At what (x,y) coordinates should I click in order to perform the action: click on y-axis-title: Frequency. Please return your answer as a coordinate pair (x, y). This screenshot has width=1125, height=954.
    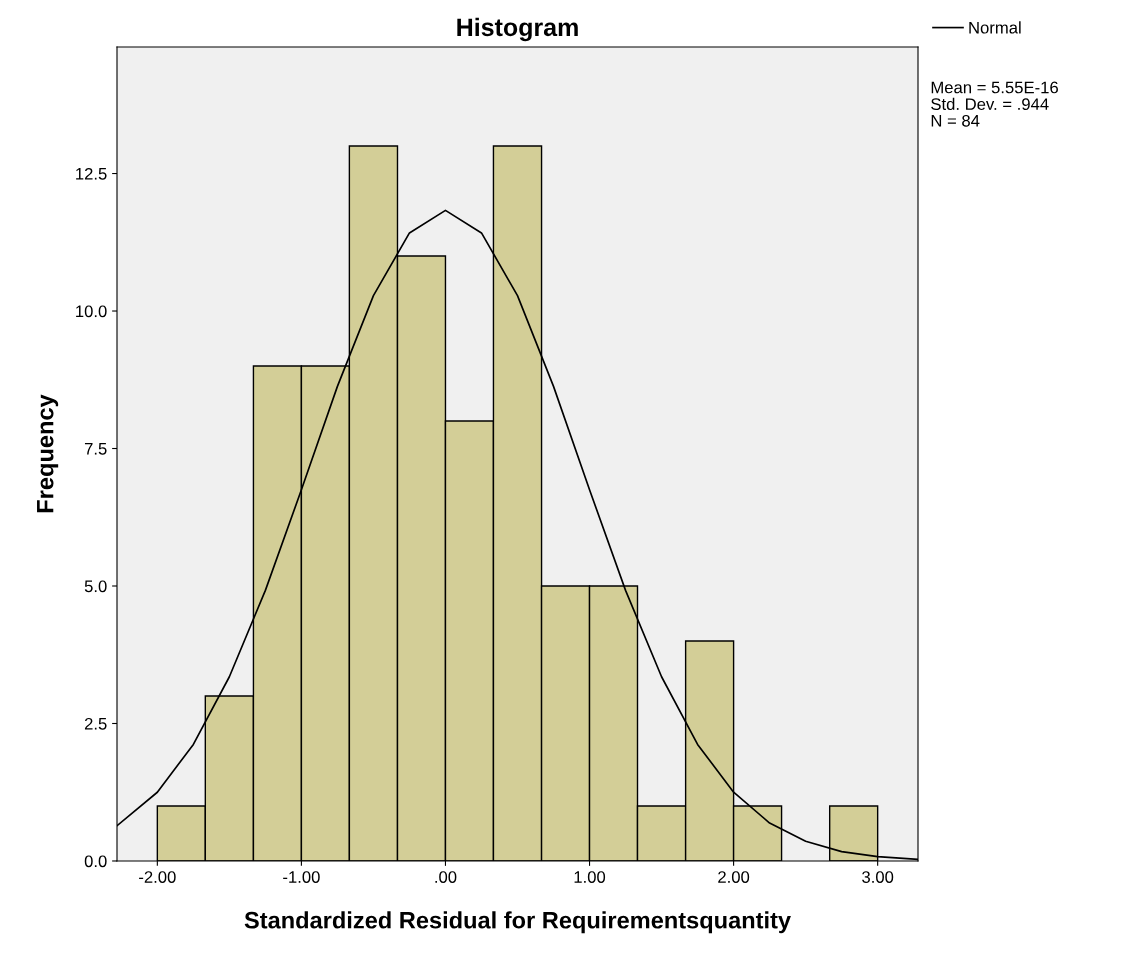
    Looking at the image, I should click on (48, 453).